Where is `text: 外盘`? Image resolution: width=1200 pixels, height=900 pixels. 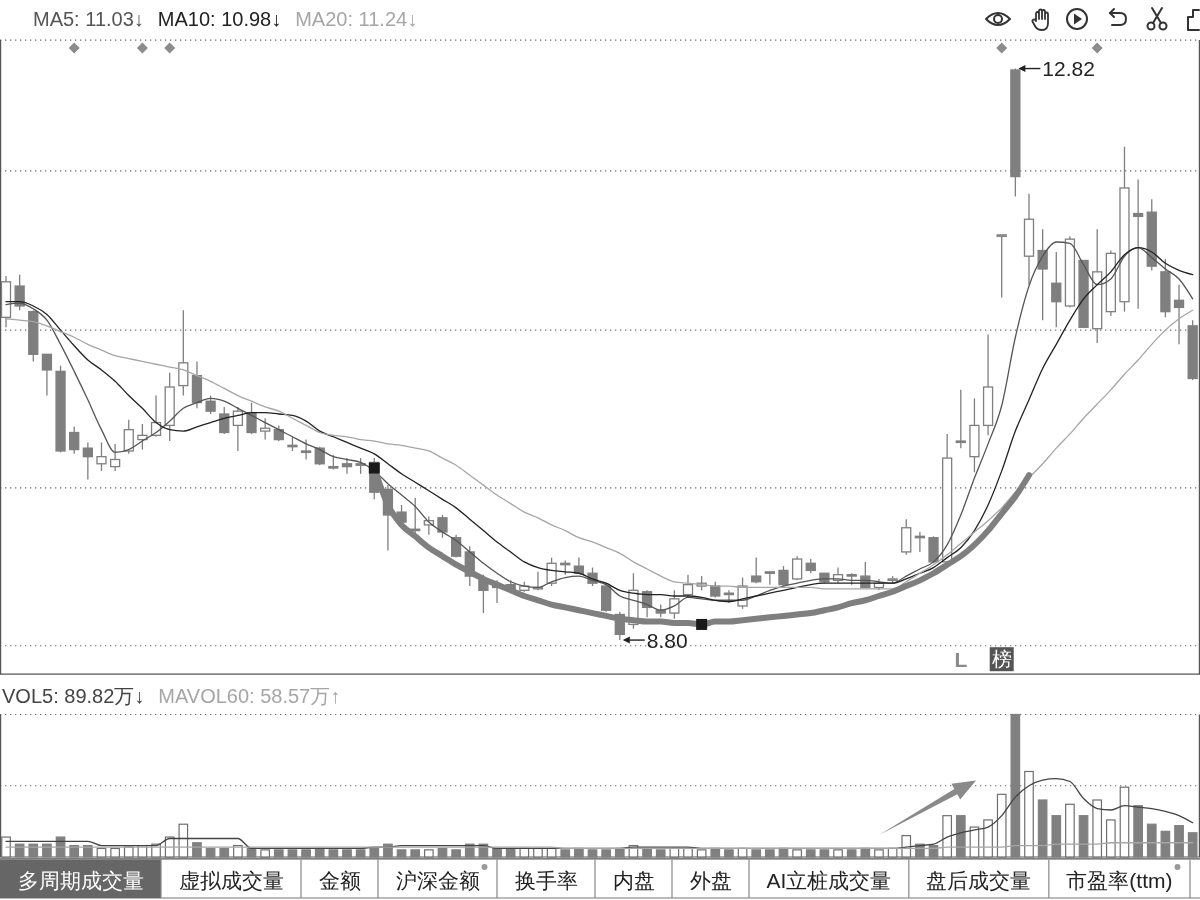
text: 外盘 is located at coordinates (710, 880).